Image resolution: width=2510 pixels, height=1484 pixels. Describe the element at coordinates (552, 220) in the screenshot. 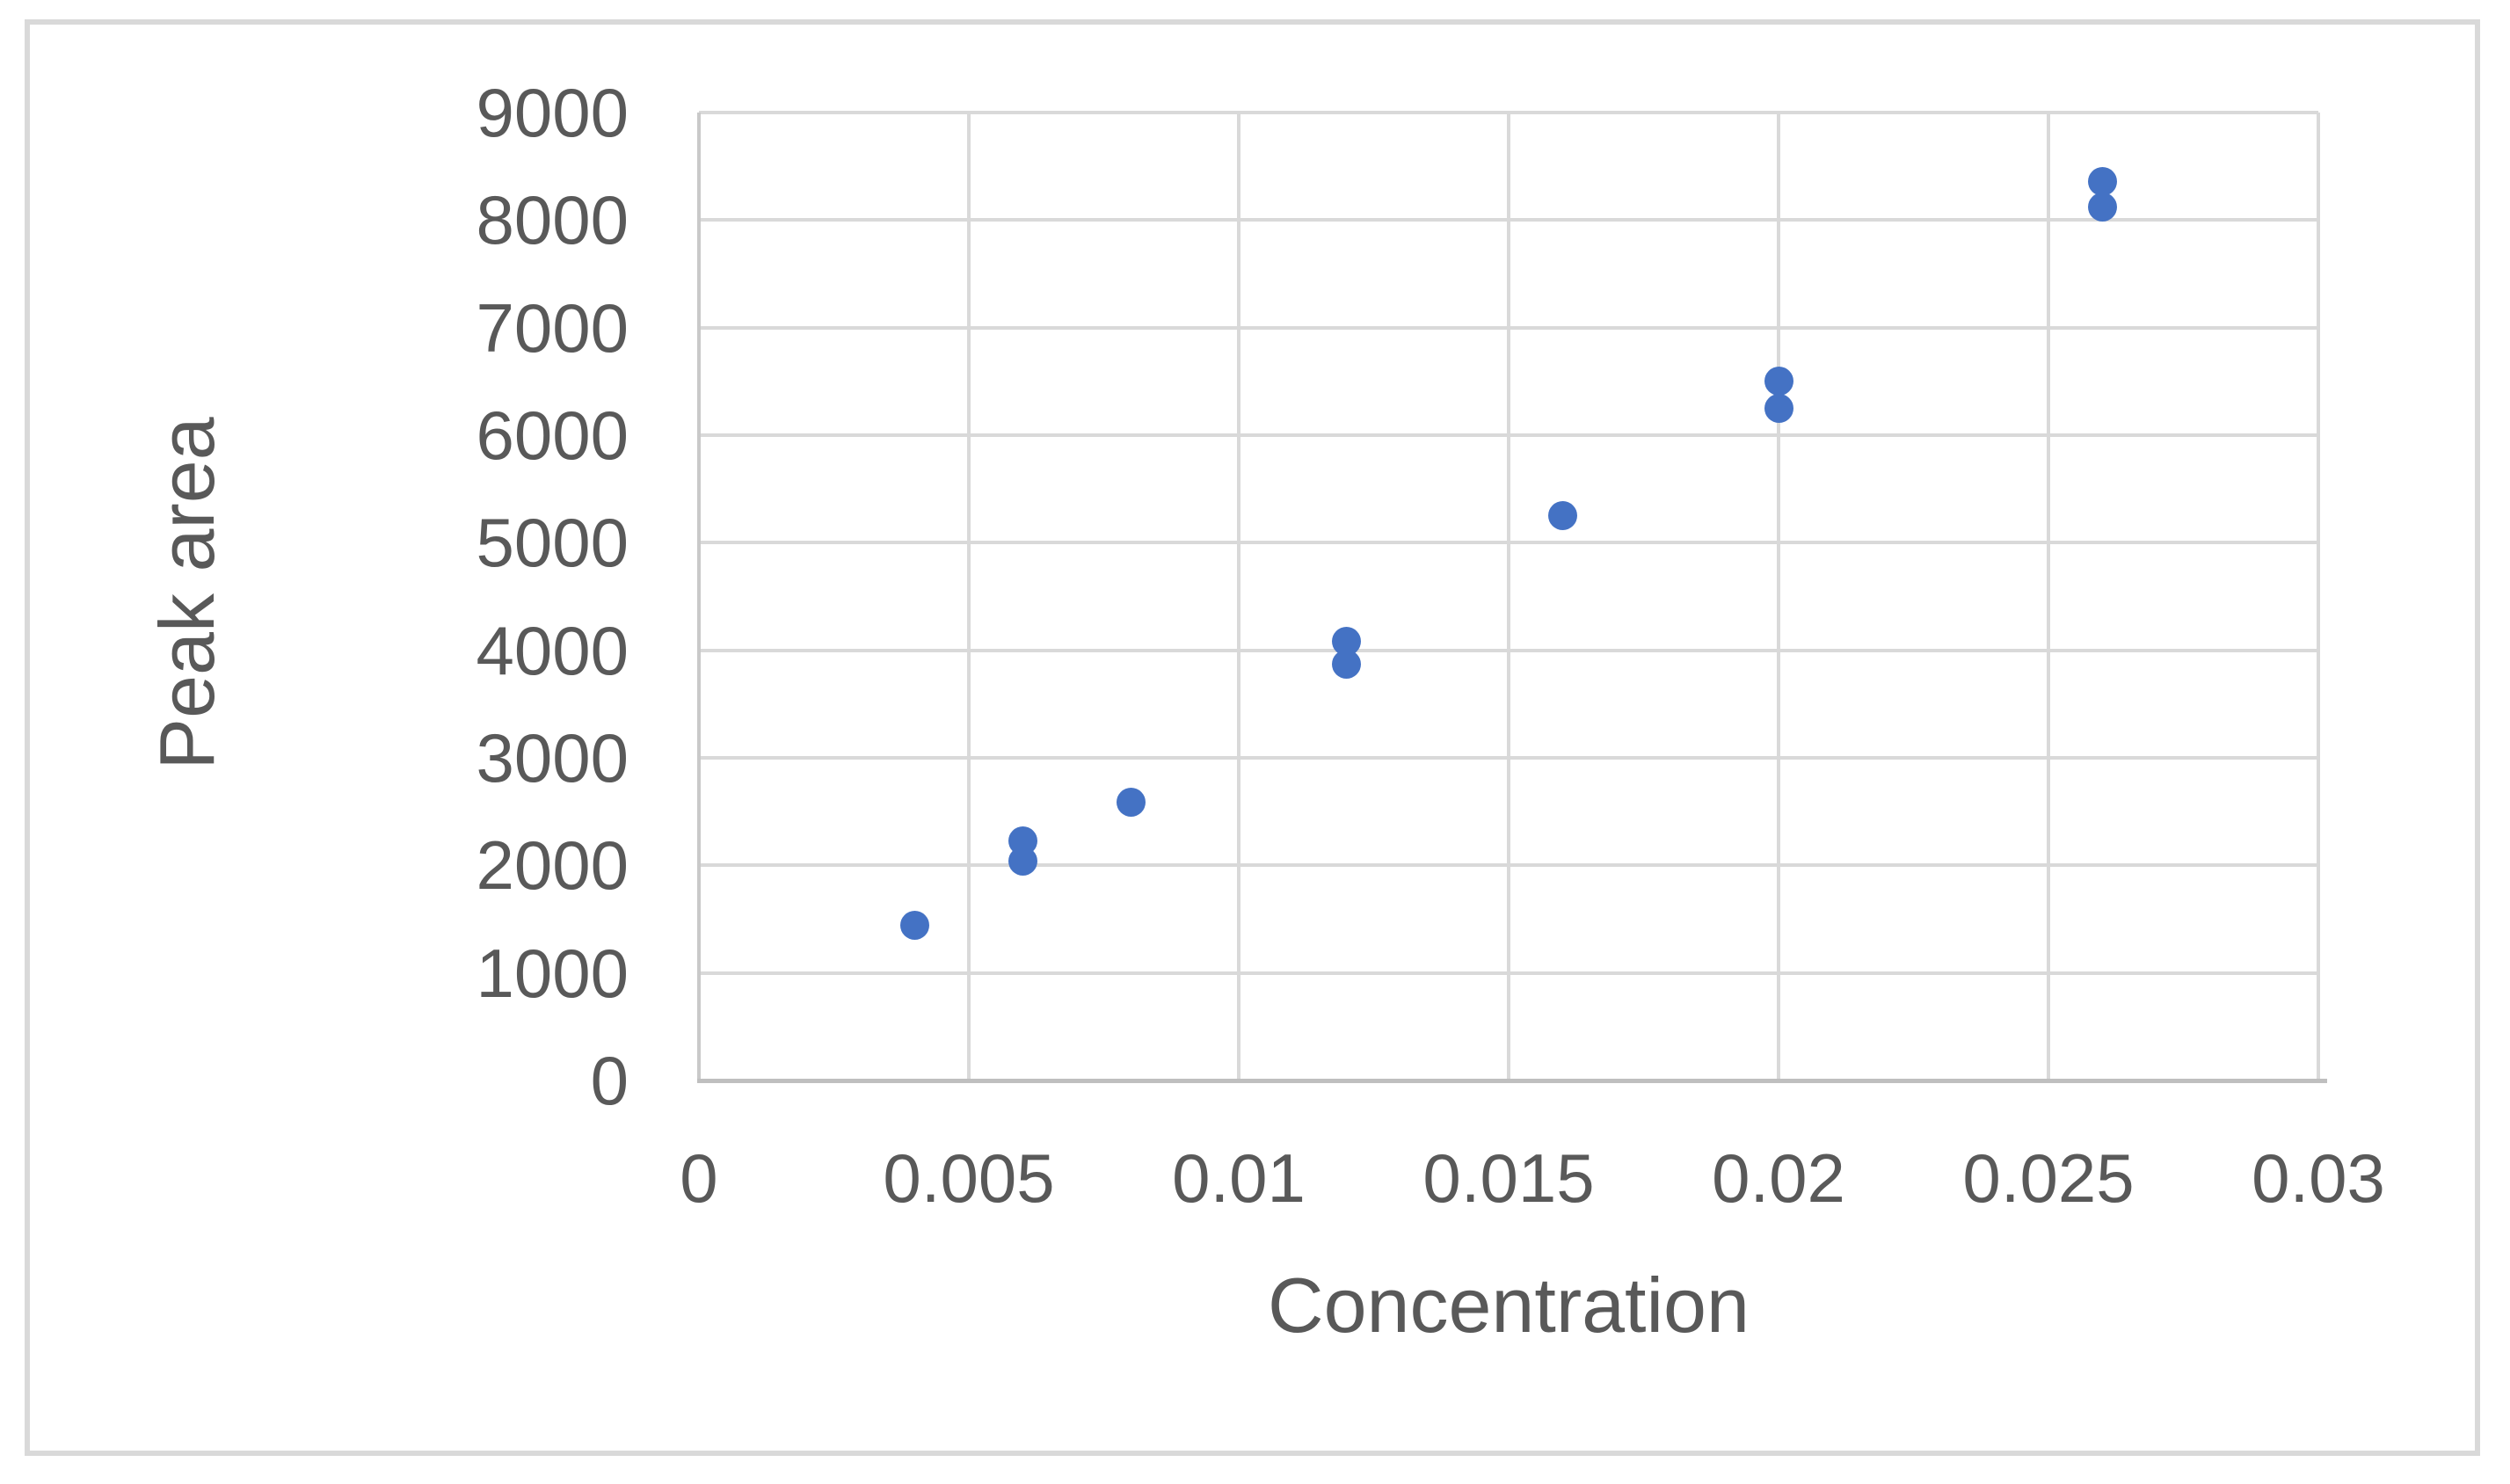

I see `y-tick-label-8000: 8000` at that location.